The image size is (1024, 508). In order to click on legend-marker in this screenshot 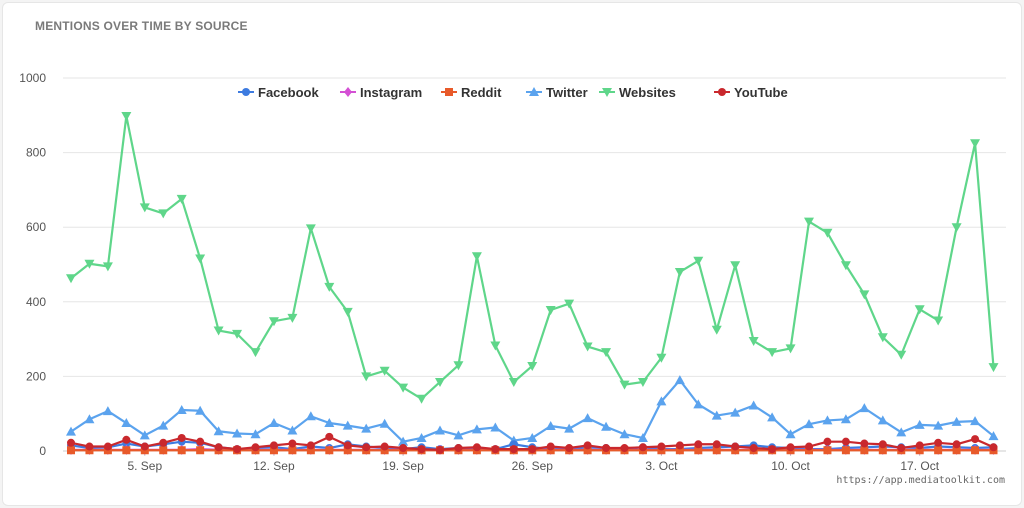, I will do `click(607, 92)`.